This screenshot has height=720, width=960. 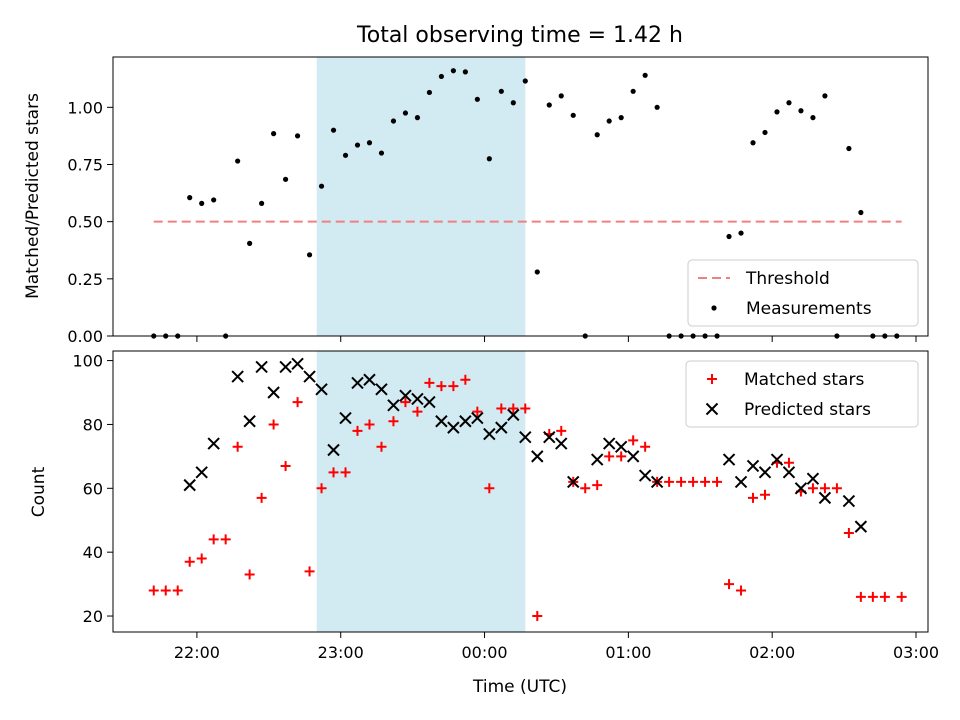 I want to click on legend-label: Predicted stars, so click(x=807, y=410).